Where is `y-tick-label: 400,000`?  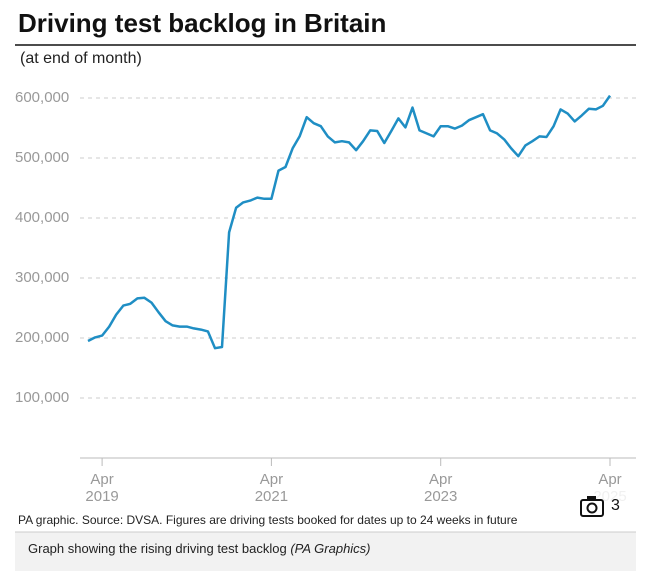 y-tick-label: 400,000 is located at coordinates (42, 217).